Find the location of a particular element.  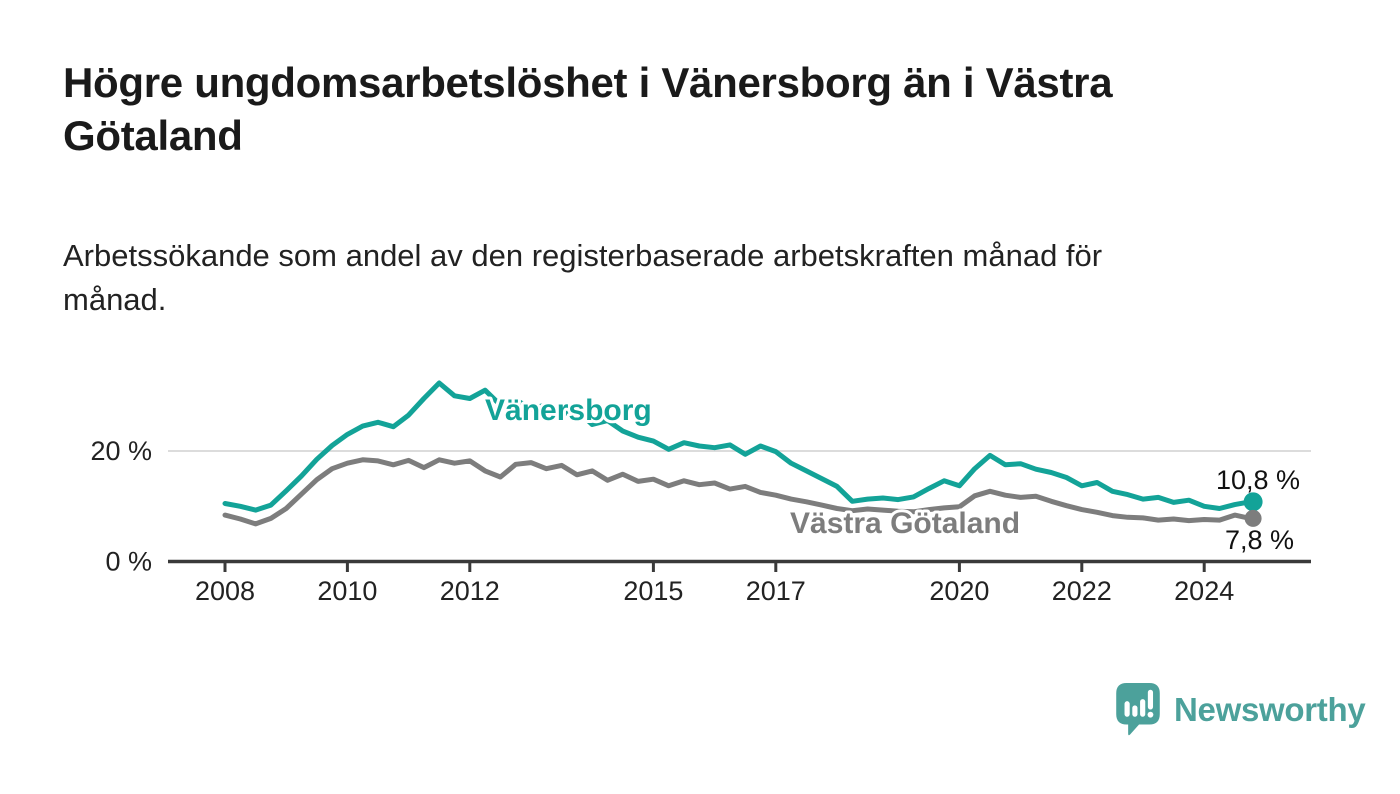

x-tick-label-2024: 2024 is located at coordinates (1204, 591).